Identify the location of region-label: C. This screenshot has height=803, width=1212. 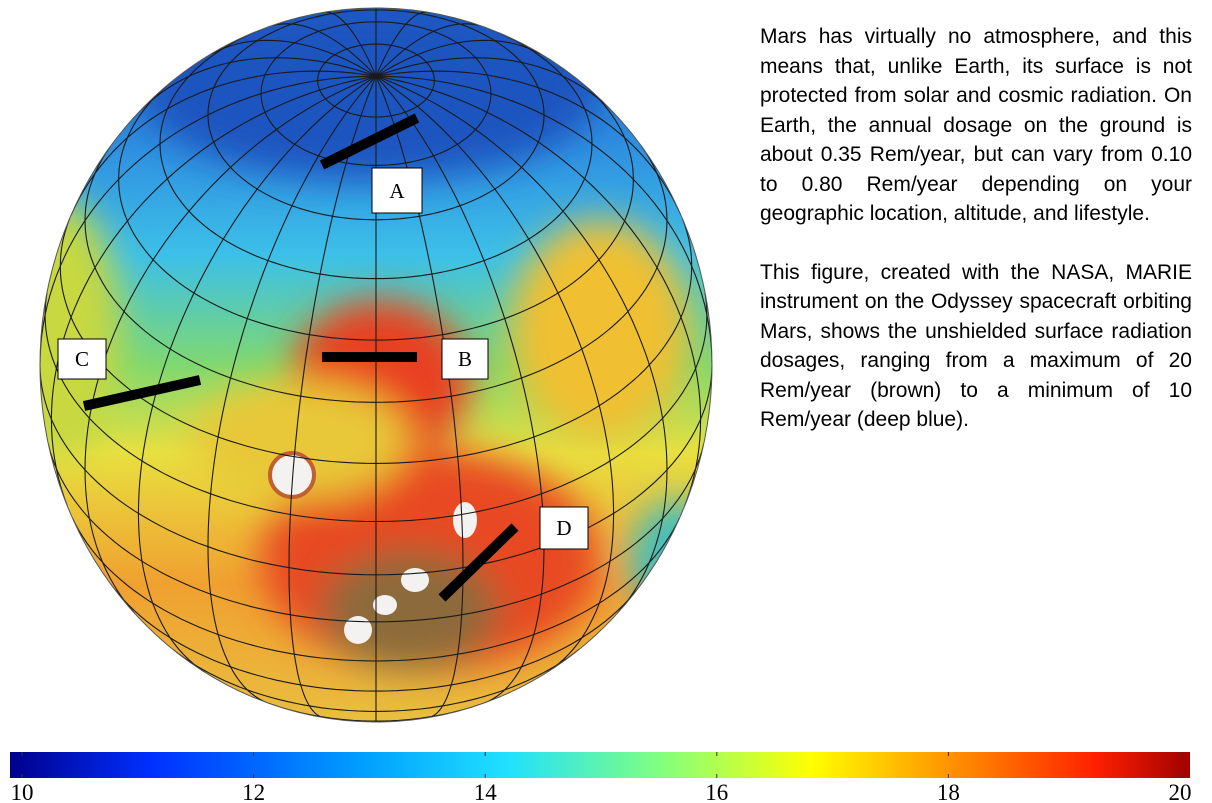
(82, 359).